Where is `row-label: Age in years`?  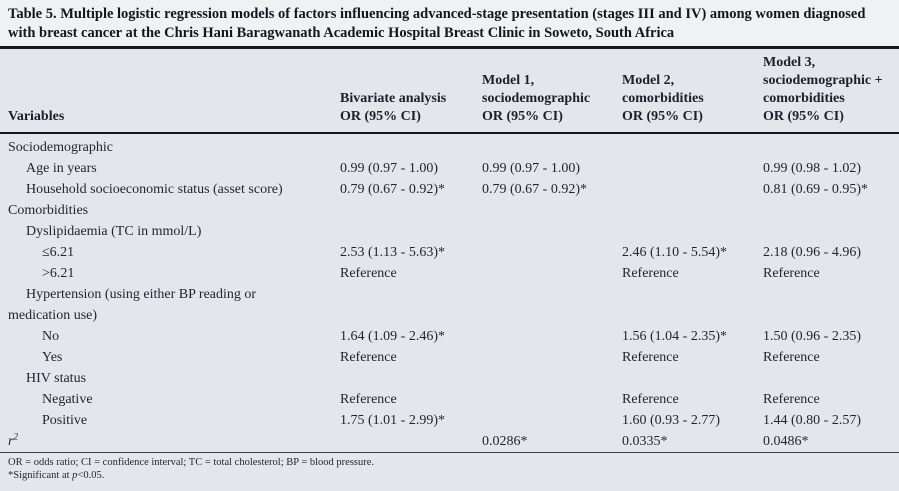 row-label: Age in years is located at coordinates (61, 168).